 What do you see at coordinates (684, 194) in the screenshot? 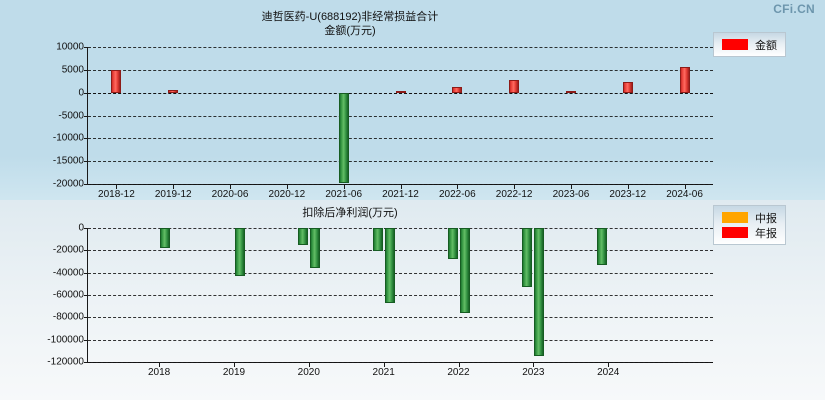
I see `x-axis-tick-label: 2024-06` at bounding box center [684, 194].